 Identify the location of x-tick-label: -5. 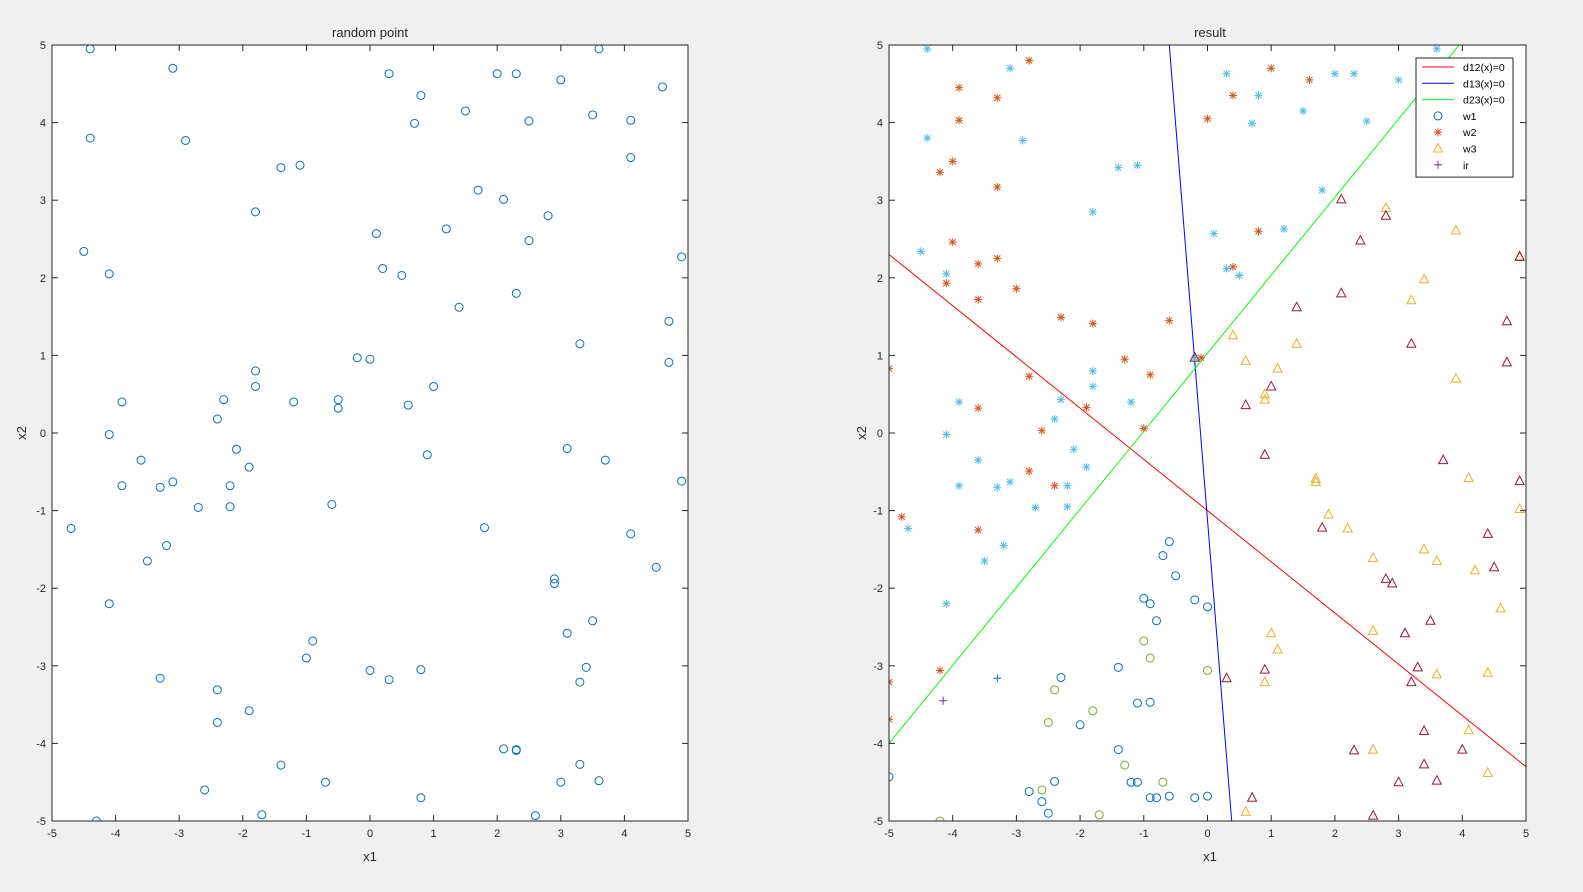
(889, 834).